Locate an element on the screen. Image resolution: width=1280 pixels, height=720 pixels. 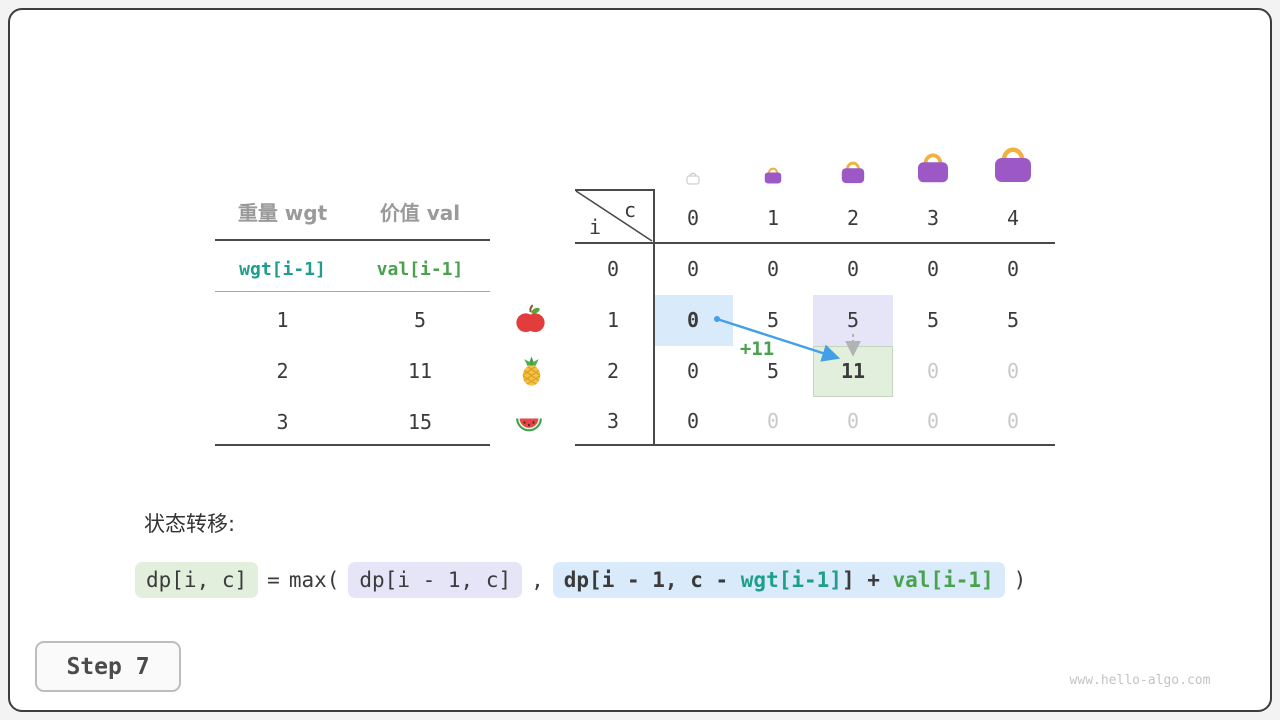
formula-take-mid: ] + is located at coordinates (867, 580).